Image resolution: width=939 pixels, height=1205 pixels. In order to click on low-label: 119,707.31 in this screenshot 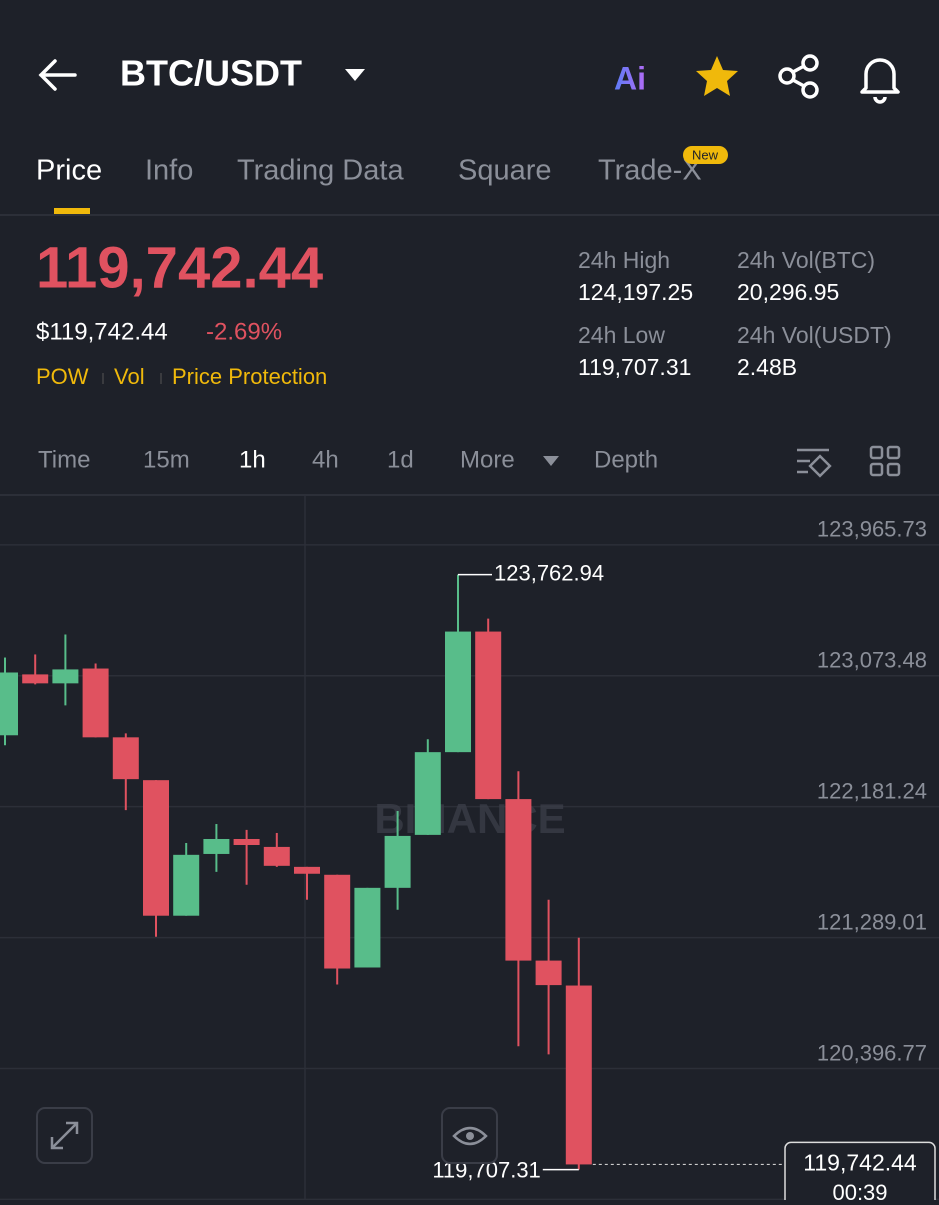, I will do `click(486, 1169)`.